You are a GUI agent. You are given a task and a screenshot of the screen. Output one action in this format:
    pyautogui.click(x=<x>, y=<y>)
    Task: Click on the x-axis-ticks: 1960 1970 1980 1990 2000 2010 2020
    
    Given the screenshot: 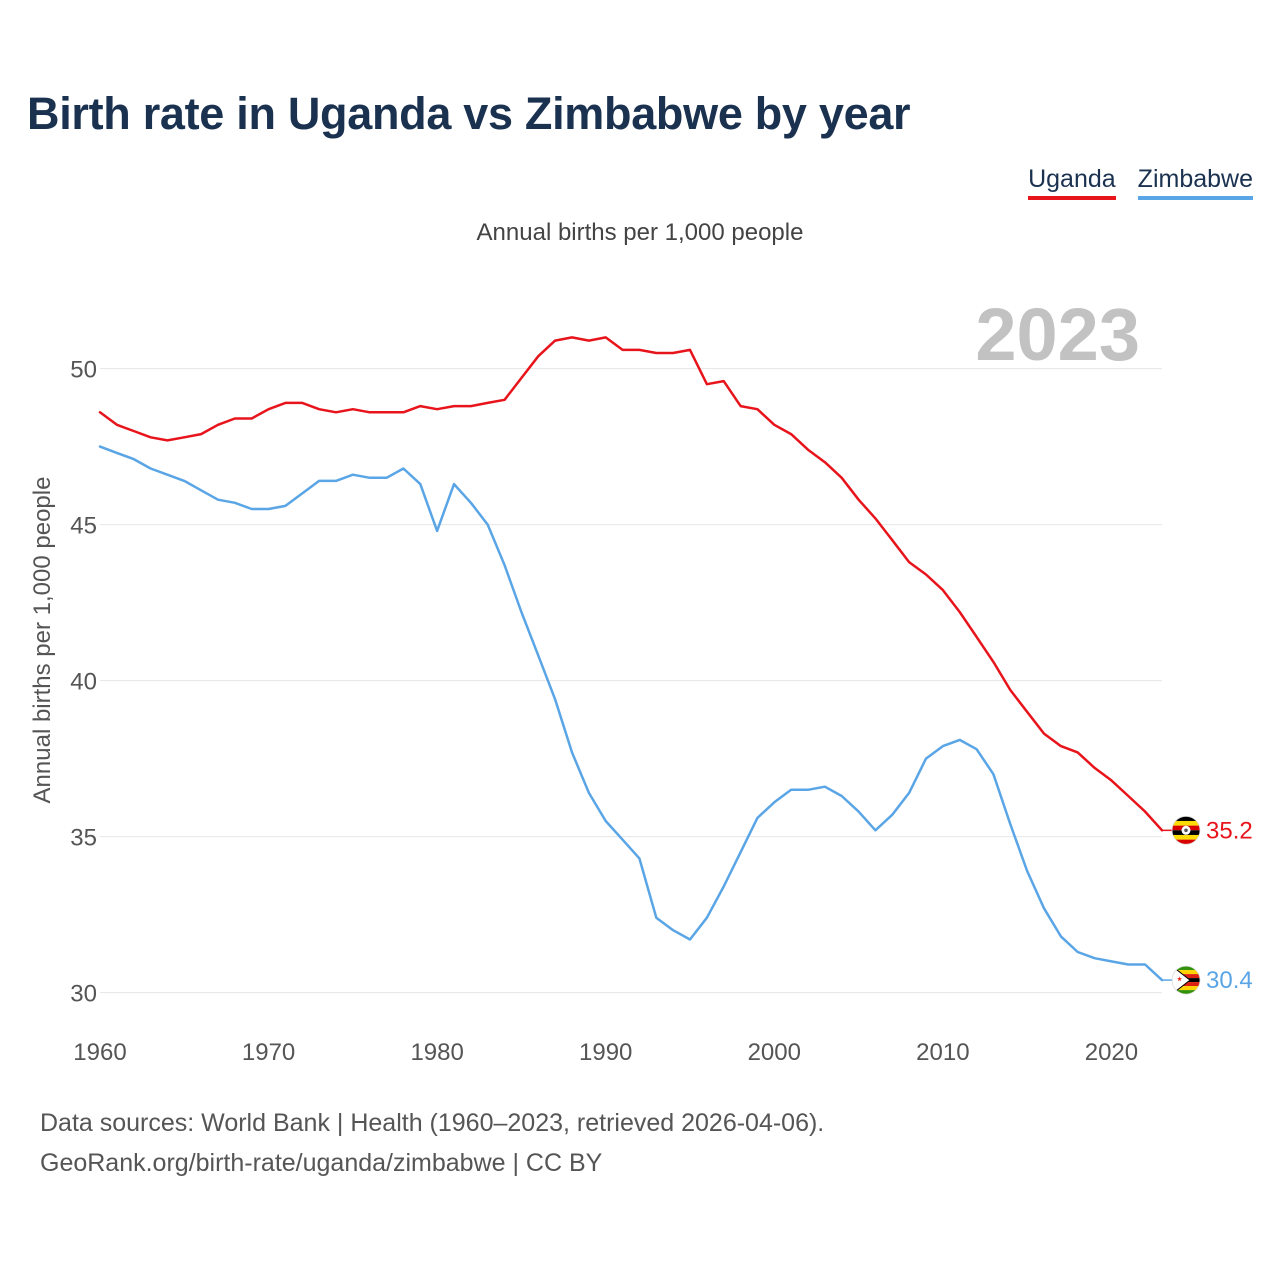 What is the action you would take?
    pyautogui.click(x=605, y=1052)
    